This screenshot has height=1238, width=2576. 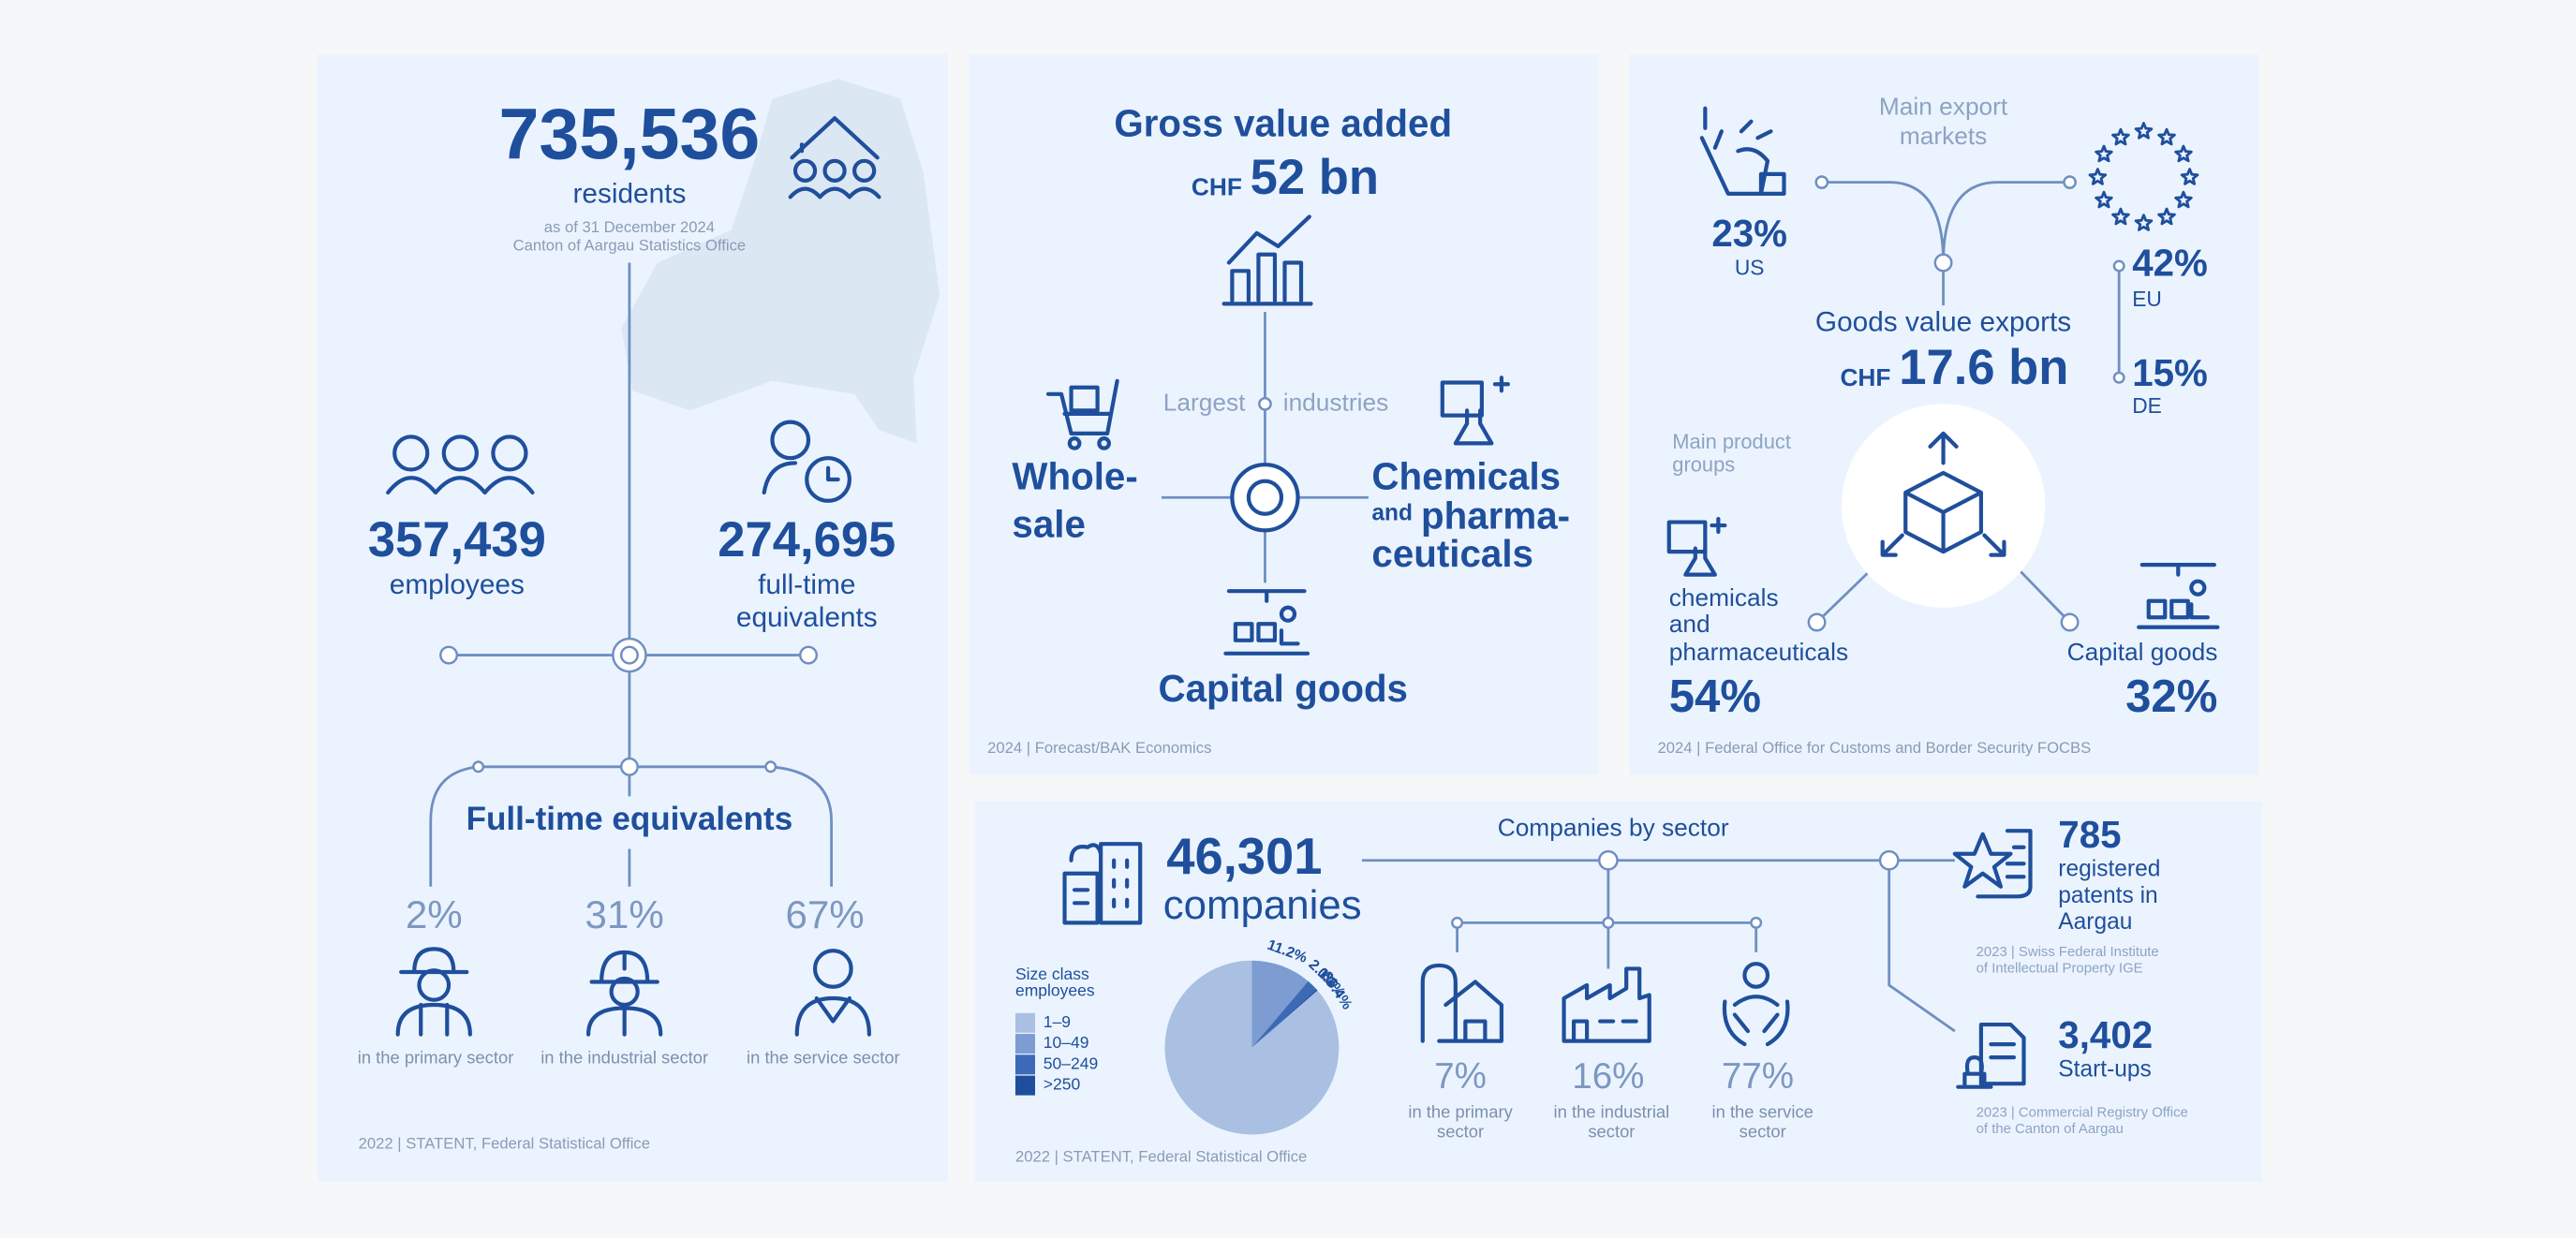 What do you see at coordinates (434, 914) in the screenshot?
I see `label: 2%` at bounding box center [434, 914].